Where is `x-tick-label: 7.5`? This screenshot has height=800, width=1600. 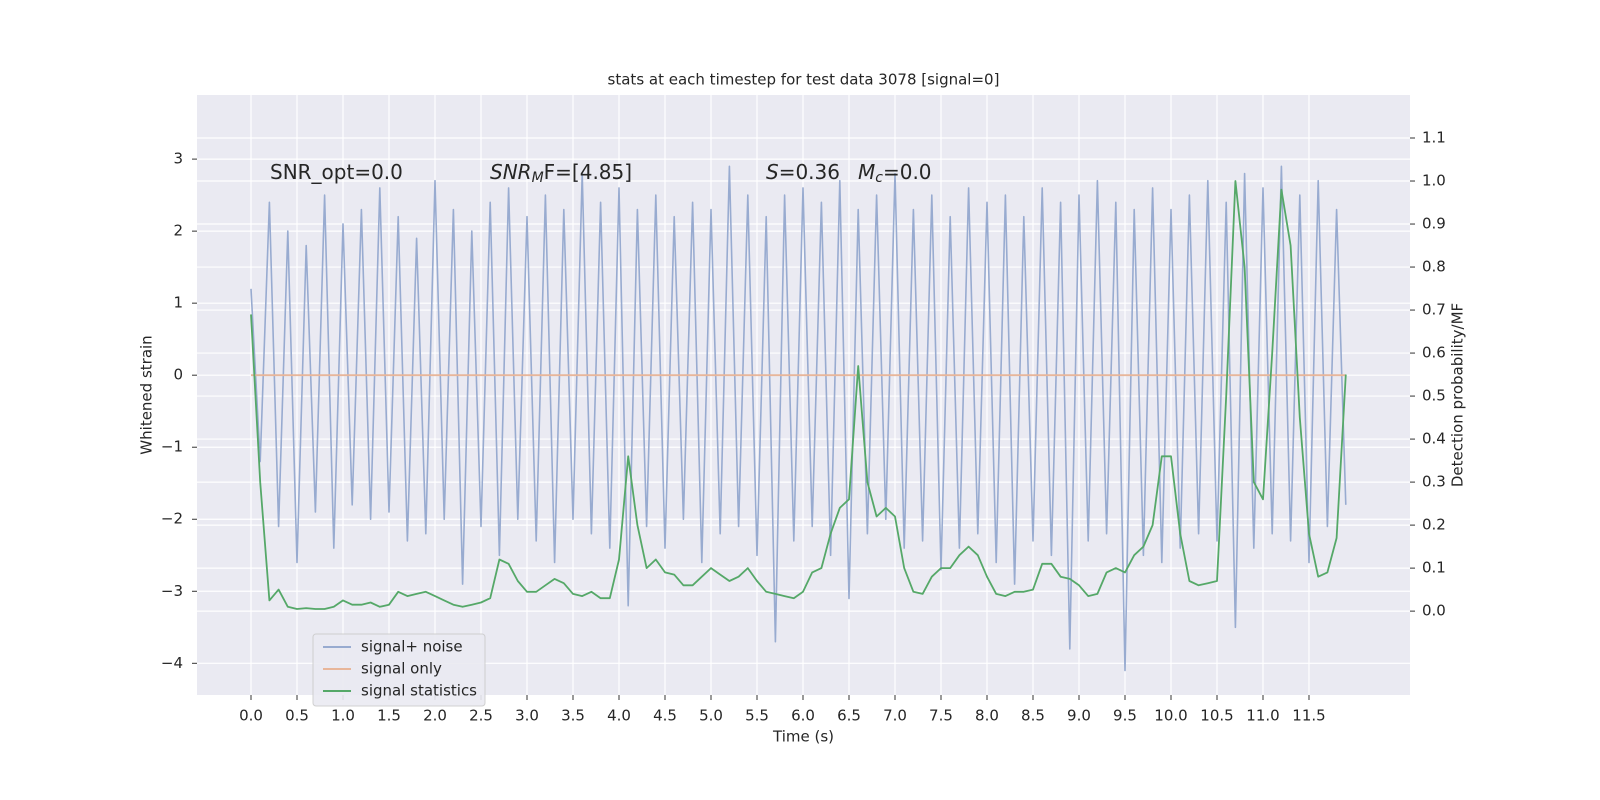 x-tick-label: 7.5 is located at coordinates (941, 716).